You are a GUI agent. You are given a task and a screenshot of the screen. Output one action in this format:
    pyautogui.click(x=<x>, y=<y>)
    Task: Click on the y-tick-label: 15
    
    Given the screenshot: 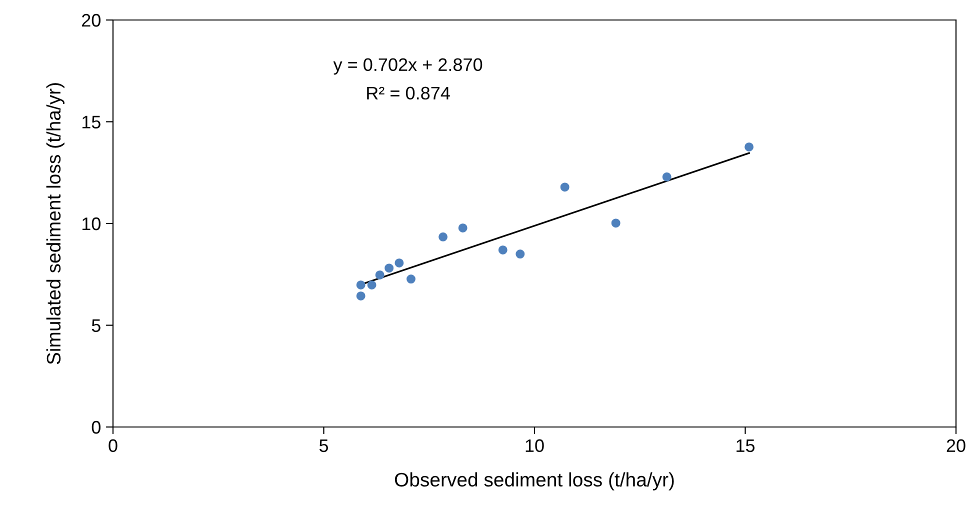 What is the action you would take?
    pyautogui.click(x=91, y=122)
    